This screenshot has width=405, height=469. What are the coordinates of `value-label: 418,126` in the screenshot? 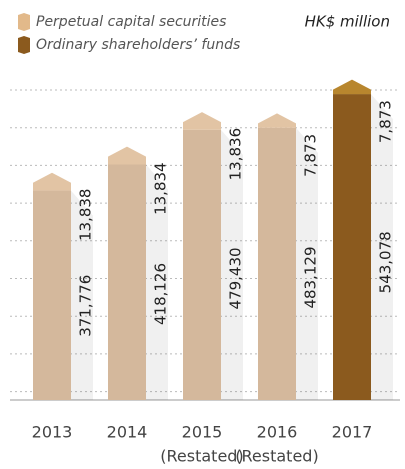 It's located at (161, 294).